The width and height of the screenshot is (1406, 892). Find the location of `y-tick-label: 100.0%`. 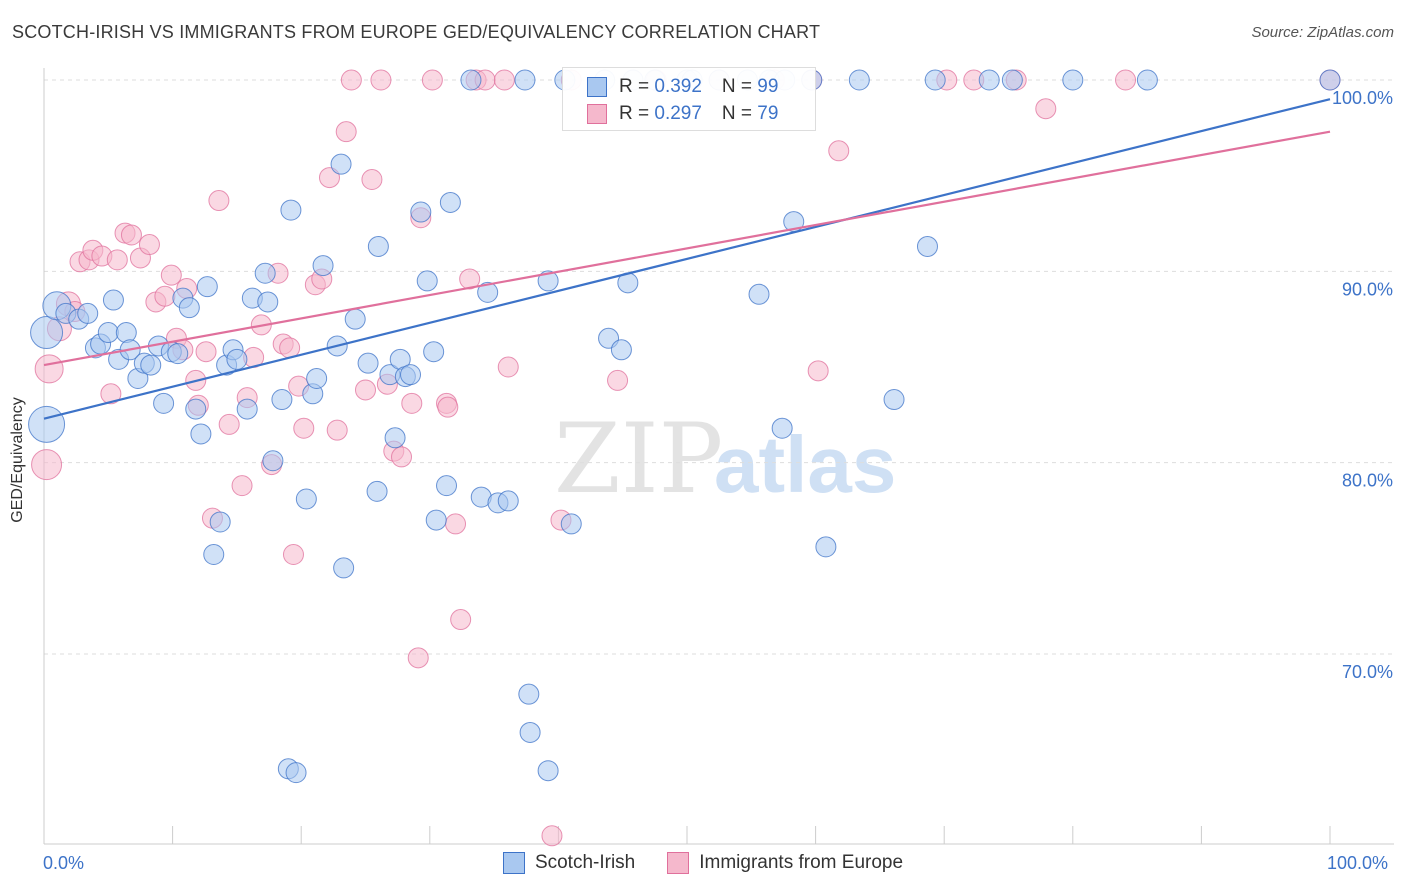

y-tick-label: 100.0% is located at coordinates (1362, 98).